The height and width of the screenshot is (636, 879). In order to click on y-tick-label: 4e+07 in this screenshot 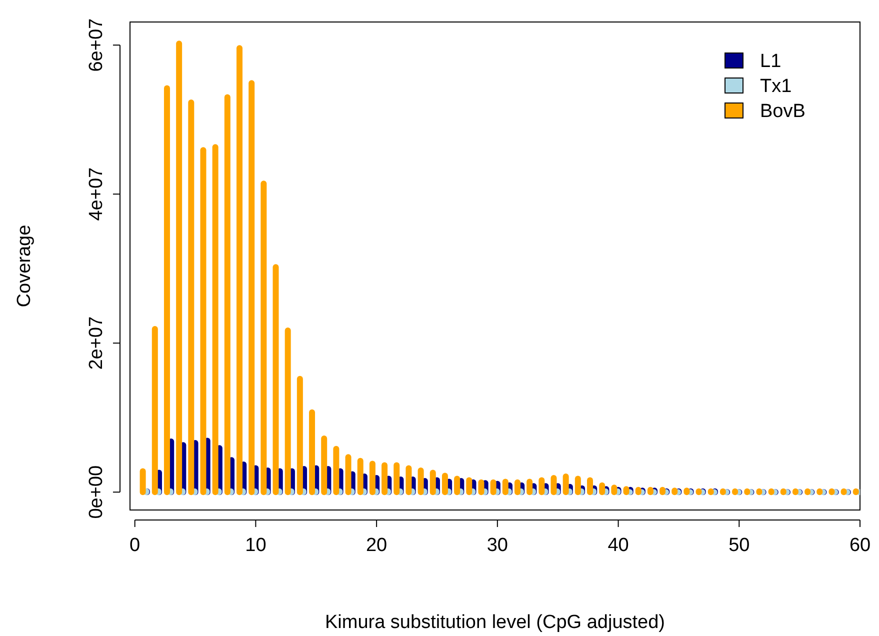, I will do `click(96, 194)`.